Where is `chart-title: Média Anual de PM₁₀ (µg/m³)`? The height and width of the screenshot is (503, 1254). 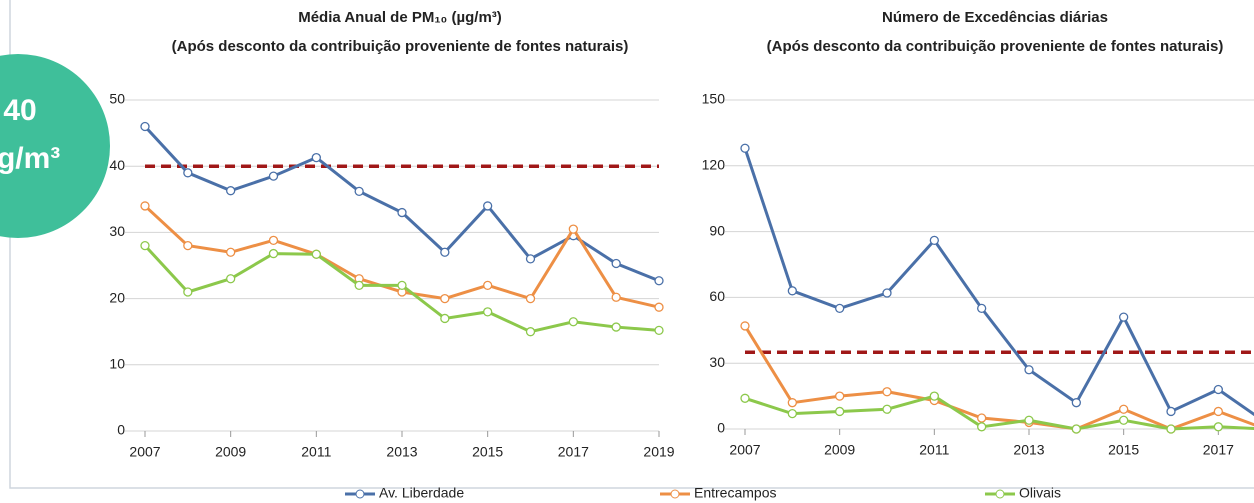 chart-title: Média Anual de PM₁₀ (µg/m³) is located at coordinates (400, 17).